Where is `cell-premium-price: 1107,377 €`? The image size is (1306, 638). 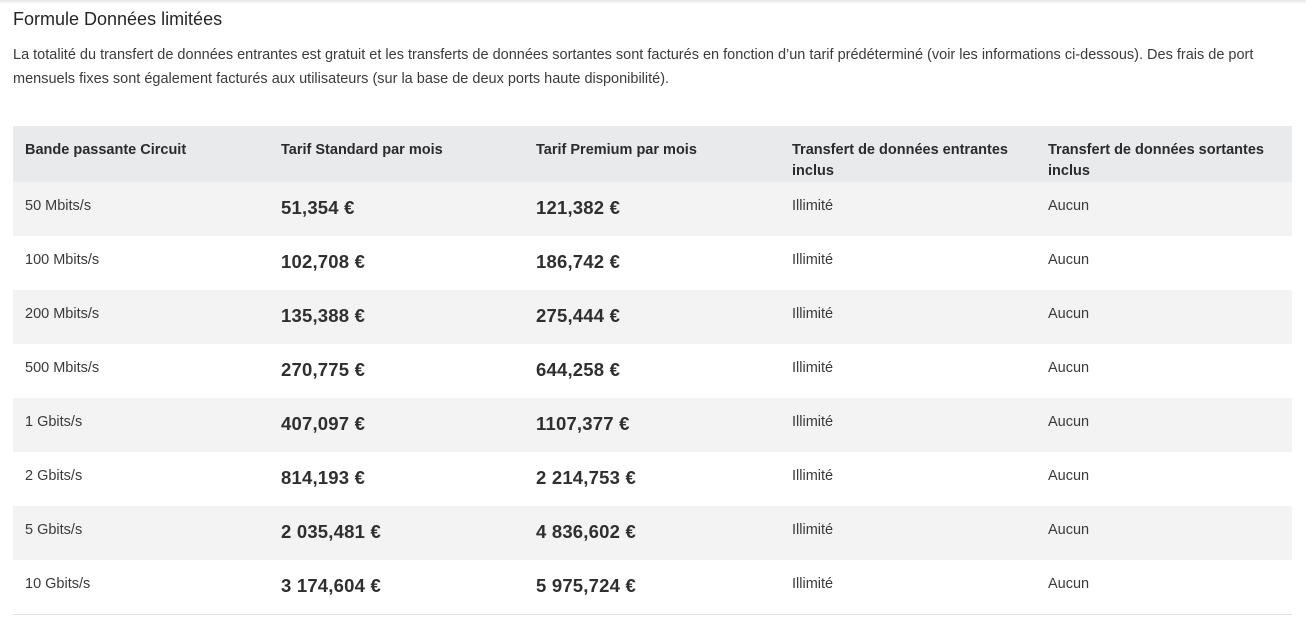
cell-premium-price: 1107,377 € is located at coordinates (652, 425).